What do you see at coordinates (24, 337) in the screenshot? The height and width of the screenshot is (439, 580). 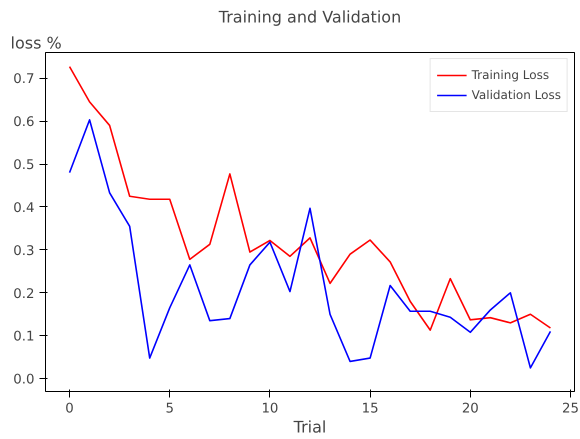 I see `y-tick-label: 0.1` at bounding box center [24, 337].